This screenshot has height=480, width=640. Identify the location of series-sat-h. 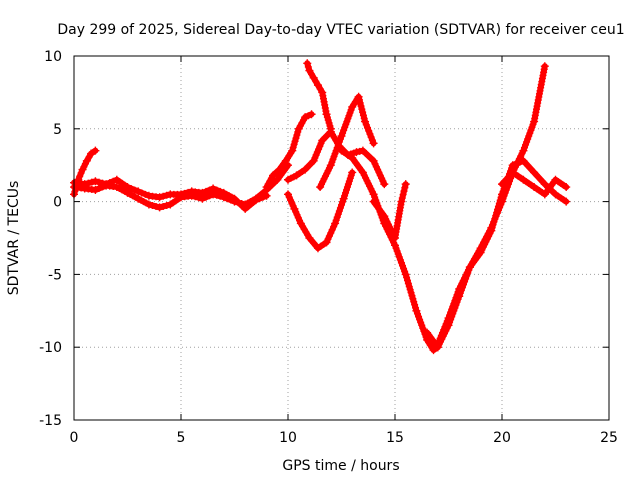
(347, 142).